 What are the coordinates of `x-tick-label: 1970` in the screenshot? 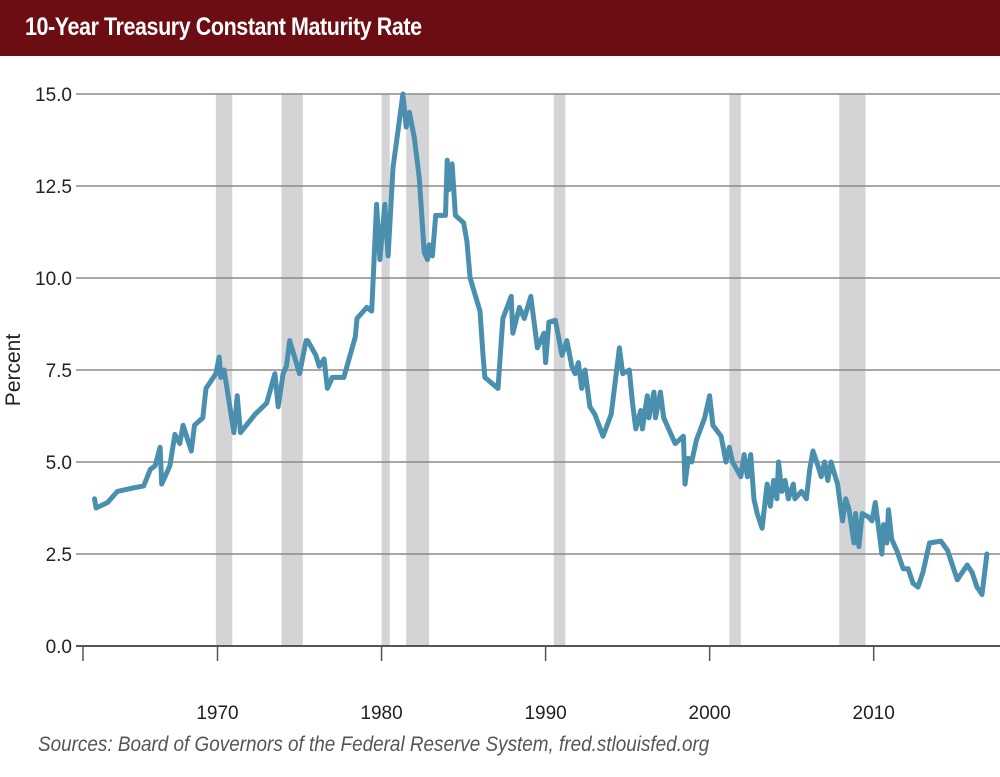 It's located at (217, 713).